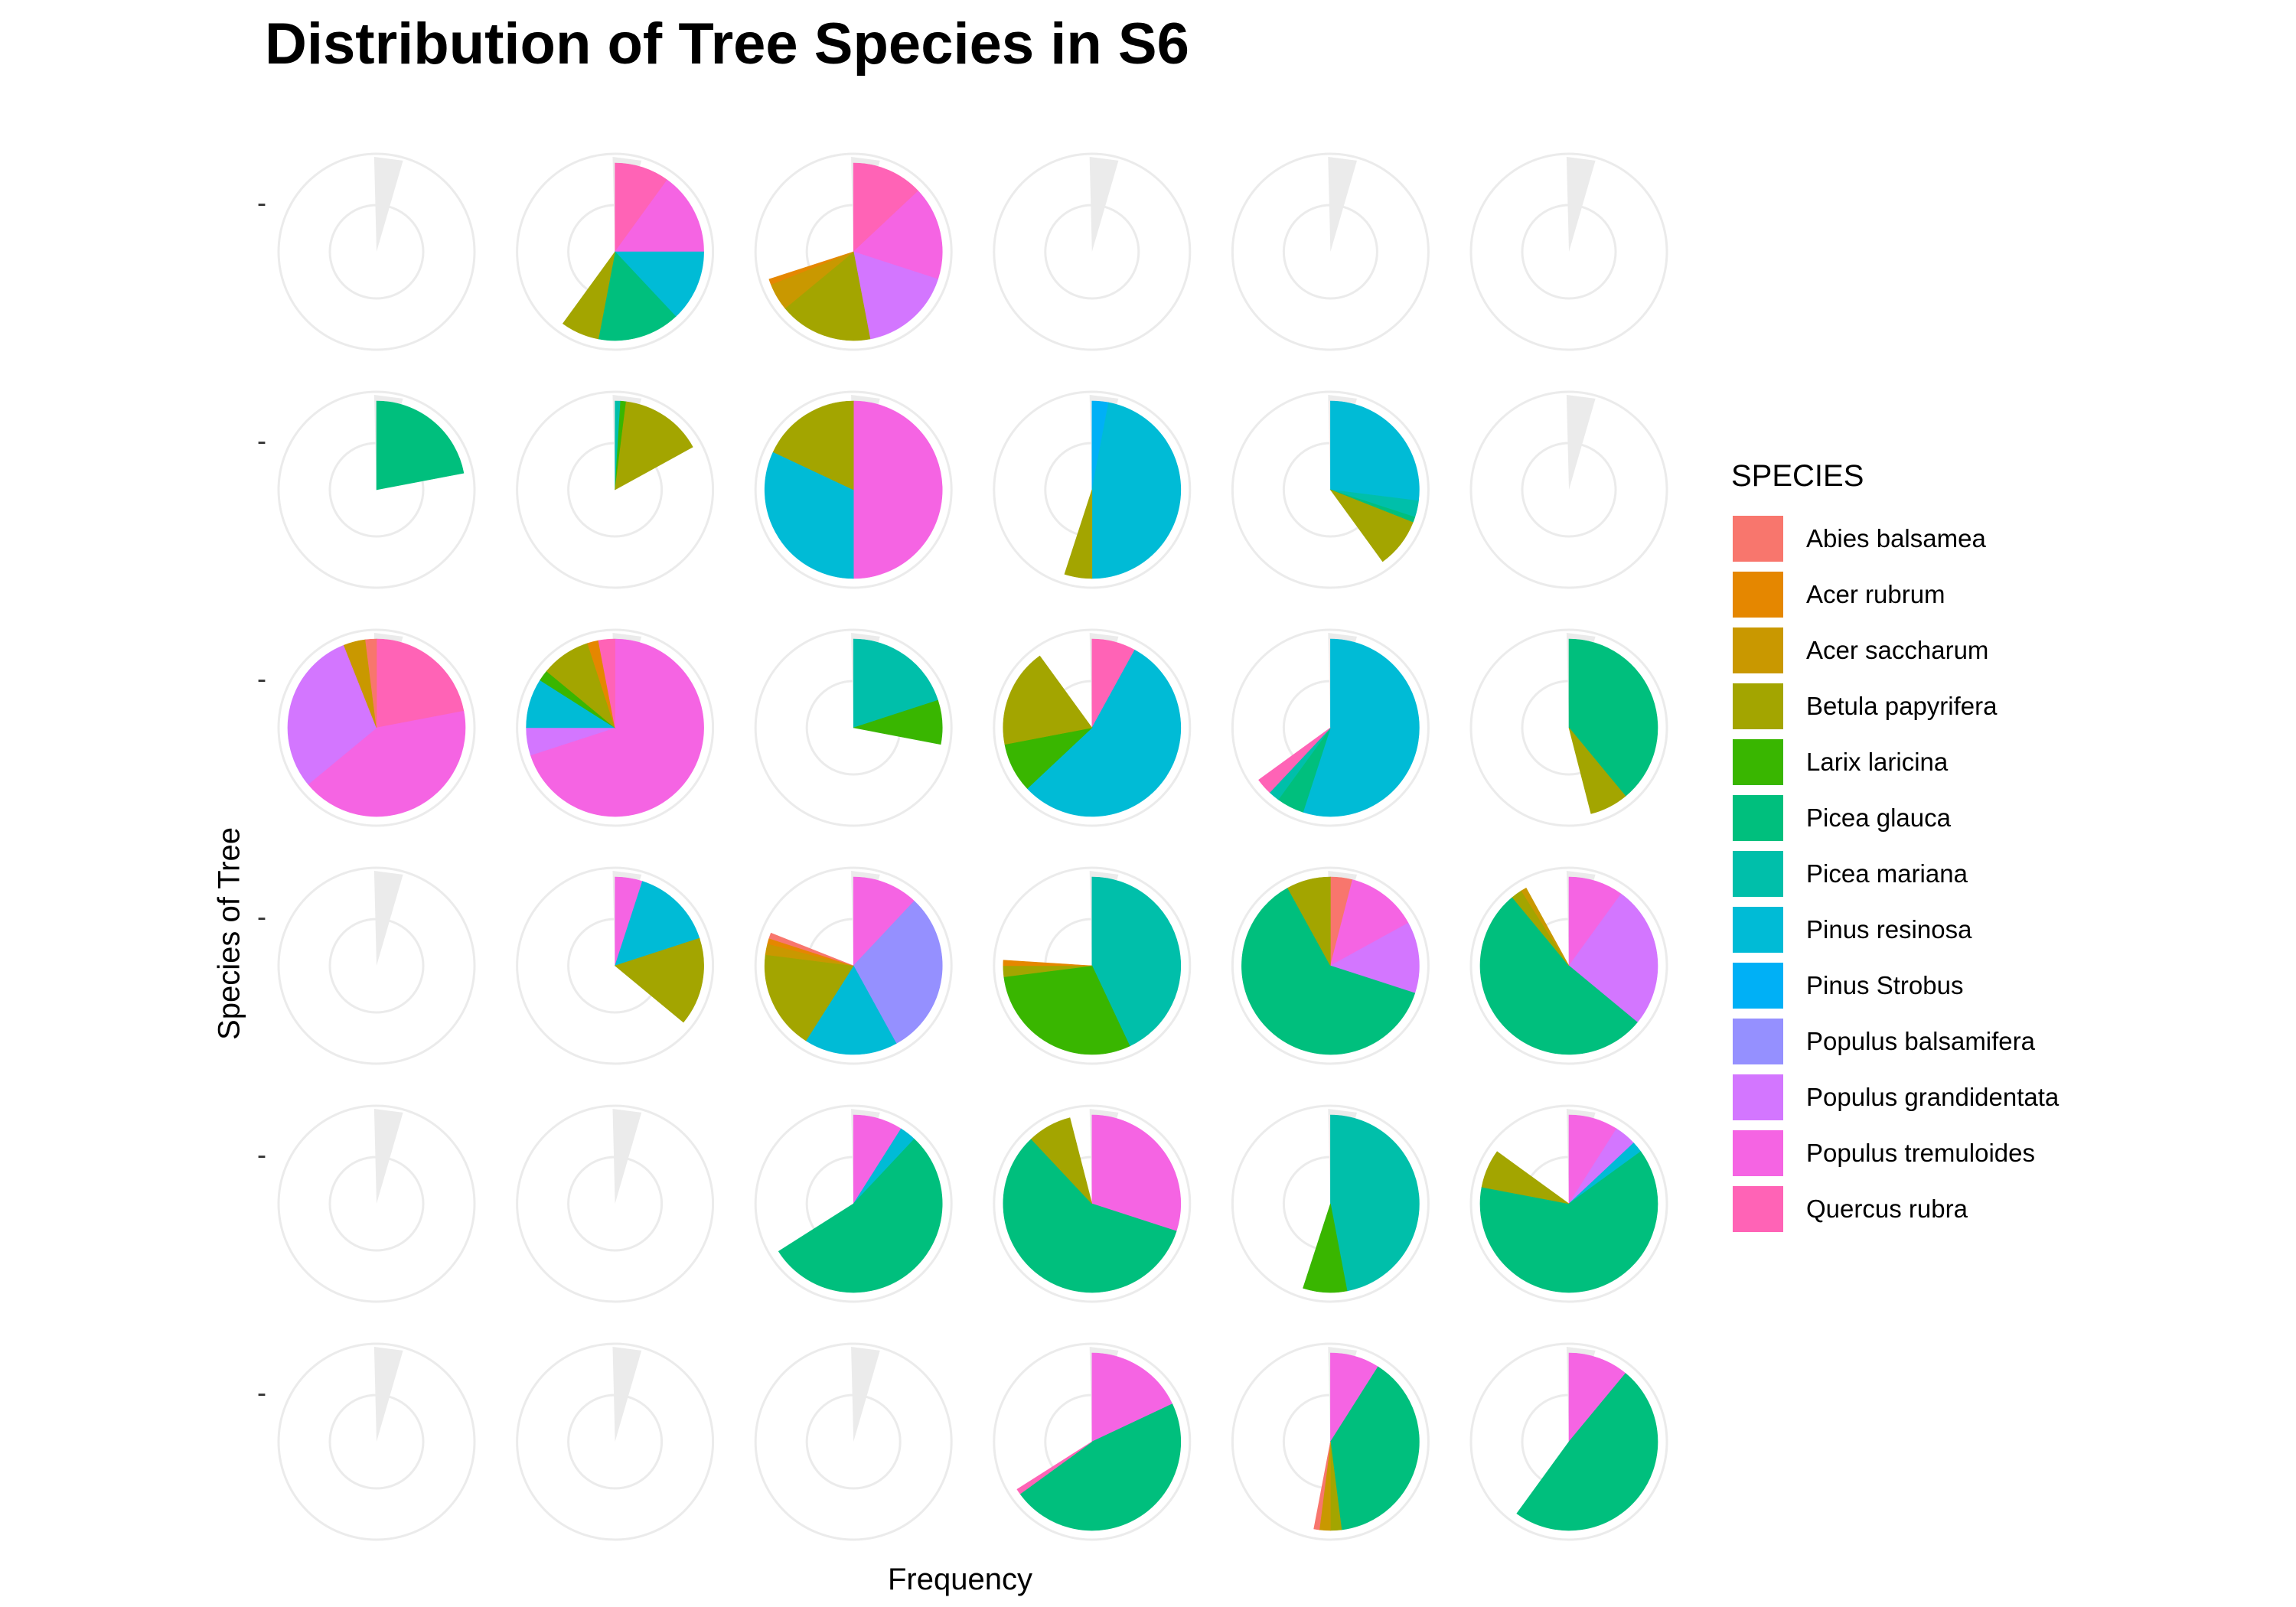 The height and width of the screenshot is (1607, 2296). What do you see at coordinates (1895, 1097) in the screenshot?
I see `legend-item: Populus grandidentata` at bounding box center [1895, 1097].